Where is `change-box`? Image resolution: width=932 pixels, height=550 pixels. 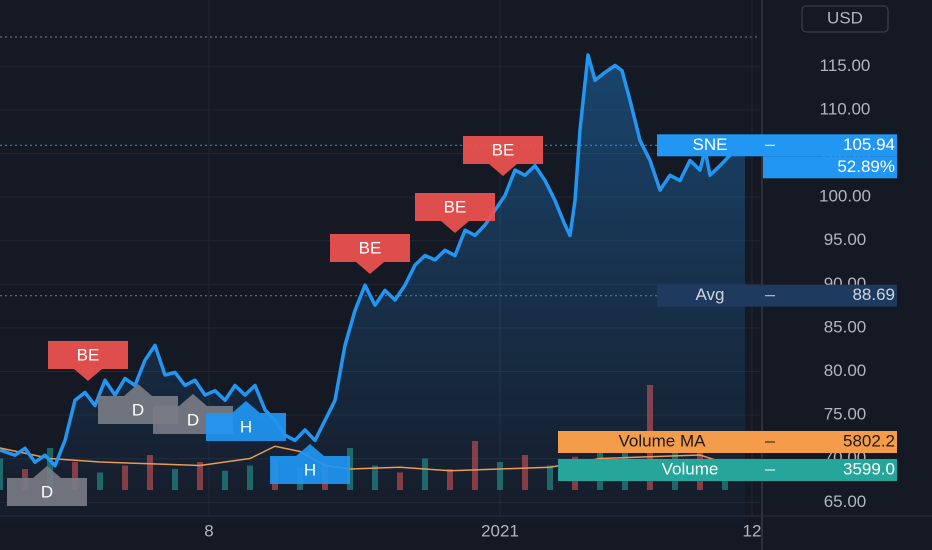
change-box is located at coordinates (830, 167).